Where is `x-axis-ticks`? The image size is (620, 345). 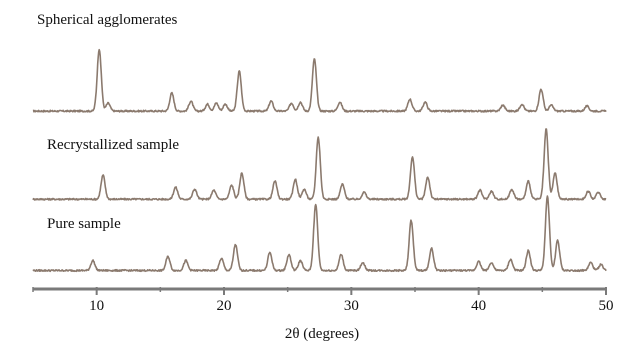
x-axis-ticks is located at coordinates (319, 291).